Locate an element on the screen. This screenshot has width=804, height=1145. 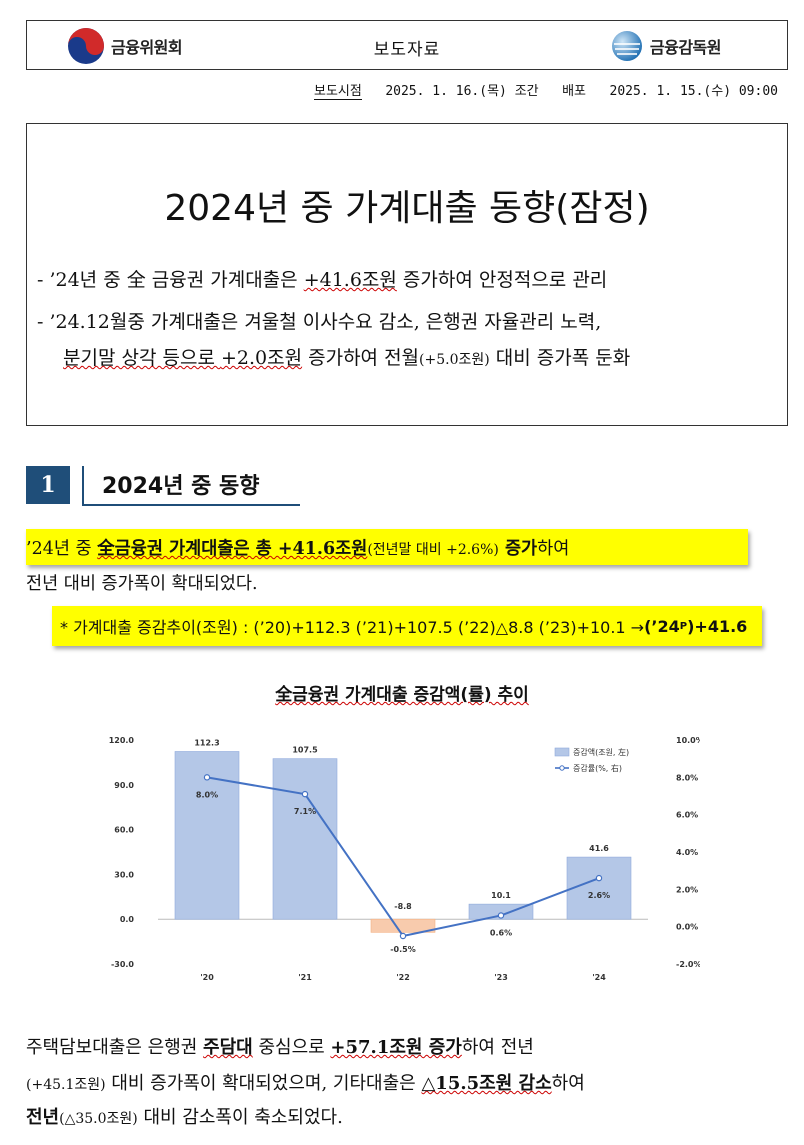
para2-c-post: 대비 감소폭이 축소되었다. is located at coordinates (240, 1117).